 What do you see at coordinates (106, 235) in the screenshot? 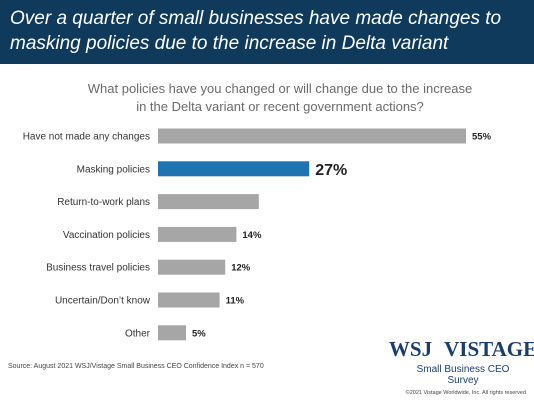
I see `category-label: Vaccination policies` at bounding box center [106, 235].